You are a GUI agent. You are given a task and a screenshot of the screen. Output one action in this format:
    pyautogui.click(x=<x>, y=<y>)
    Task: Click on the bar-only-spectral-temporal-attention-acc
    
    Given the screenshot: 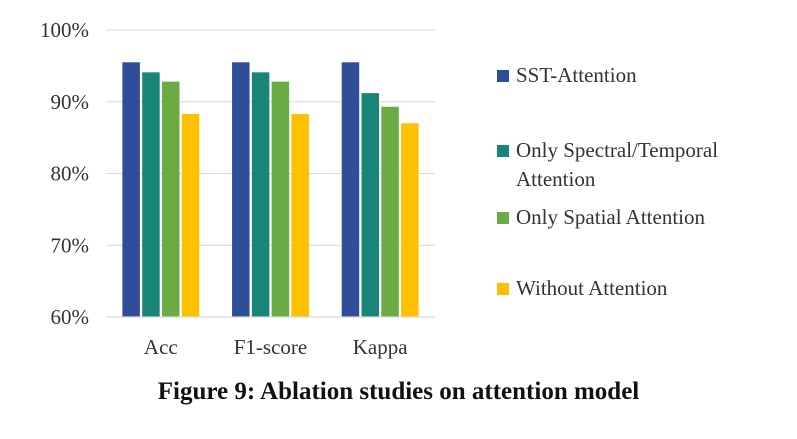 What is the action you would take?
    pyautogui.click(x=151, y=195)
    